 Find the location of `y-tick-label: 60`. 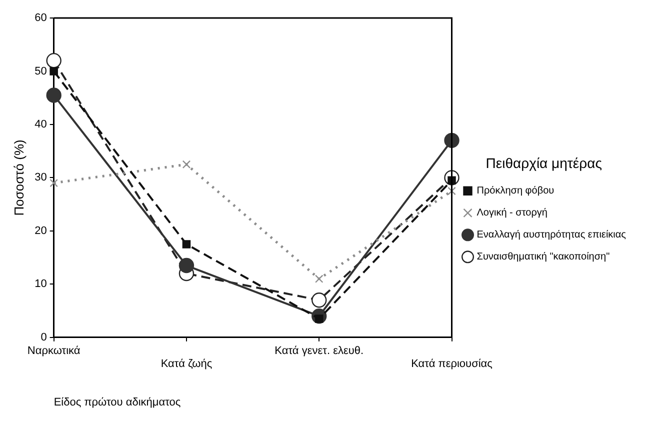

y-tick-label: 60 is located at coordinates (40, 18).